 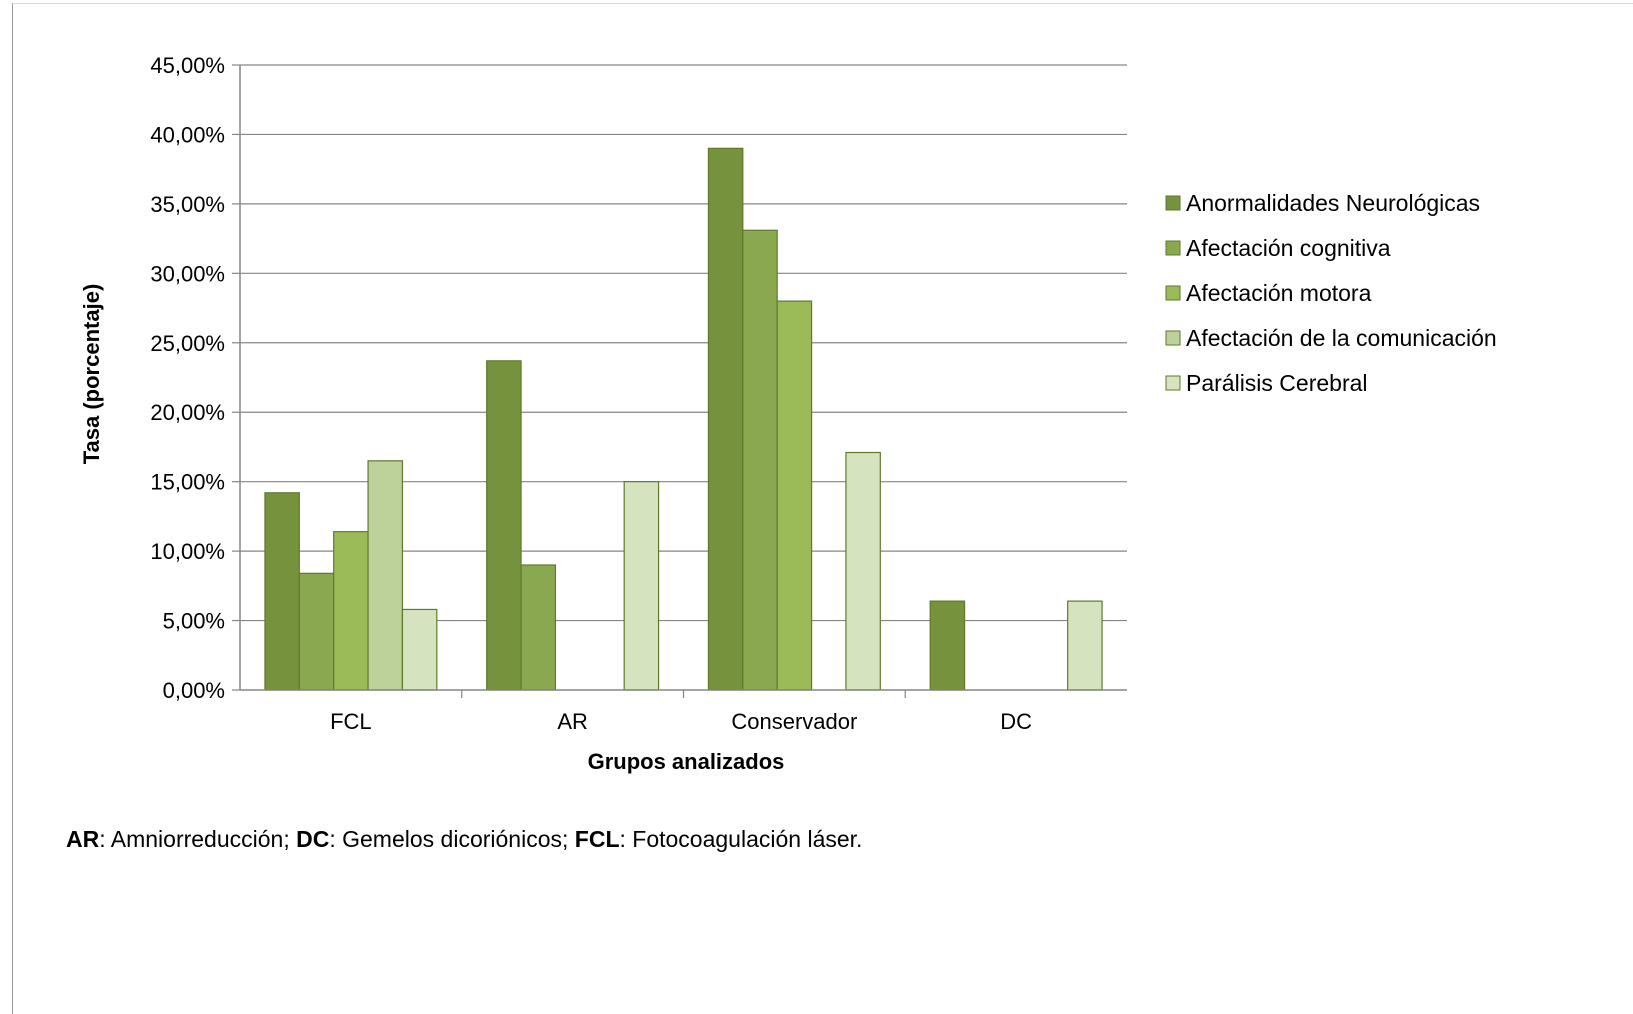 What do you see at coordinates (572, 721) in the screenshot?
I see `x-tick-label: AR` at bounding box center [572, 721].